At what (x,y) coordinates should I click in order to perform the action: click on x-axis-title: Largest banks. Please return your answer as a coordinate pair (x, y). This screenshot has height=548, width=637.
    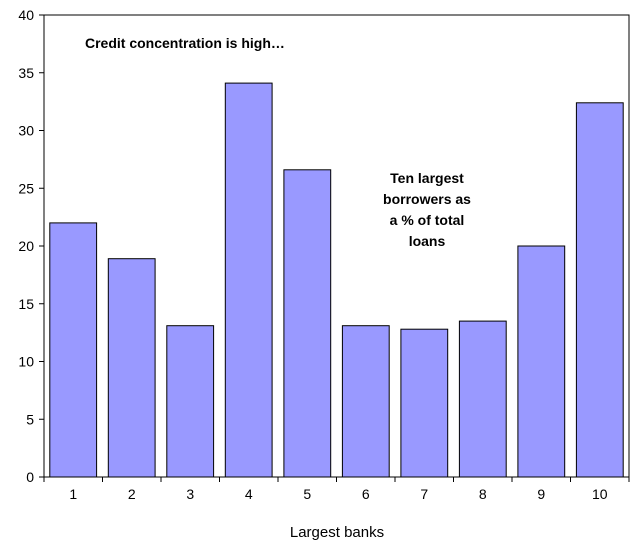
    Looking at the image, I should click on (337, 532).